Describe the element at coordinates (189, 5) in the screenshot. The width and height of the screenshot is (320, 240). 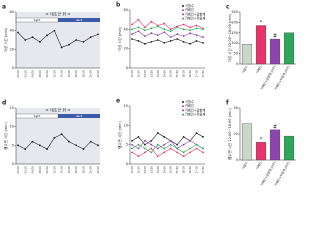
I see `legend-label: 식염수` at that location.